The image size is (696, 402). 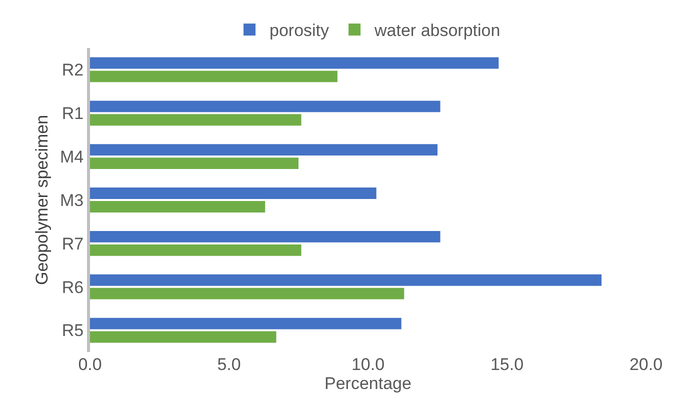 What do you see at coordinates (73, 114) in the screenshot?
I see `y-tick-label: R1` at bounding box center [73, 114].